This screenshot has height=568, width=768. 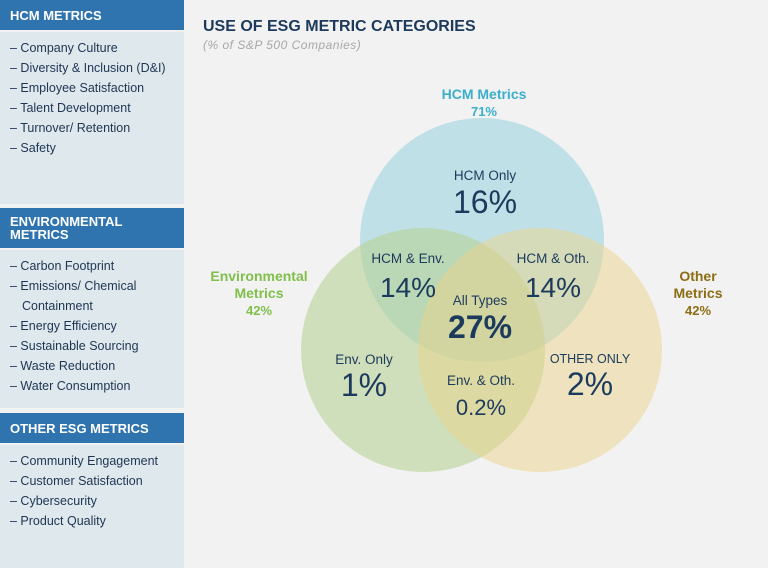 What do you see at coordinates (73, 296) in the screenshot?
I see `list-item: – Emissions/ Chemical Containment` at bounding box center [73, 296].